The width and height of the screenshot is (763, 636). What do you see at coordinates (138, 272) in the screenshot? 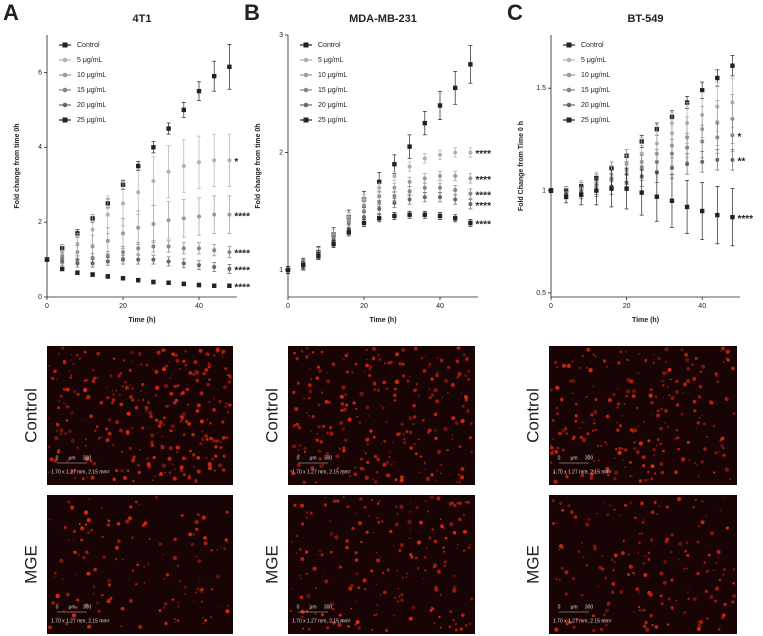
I see `series` at bounding box center [138, 272].